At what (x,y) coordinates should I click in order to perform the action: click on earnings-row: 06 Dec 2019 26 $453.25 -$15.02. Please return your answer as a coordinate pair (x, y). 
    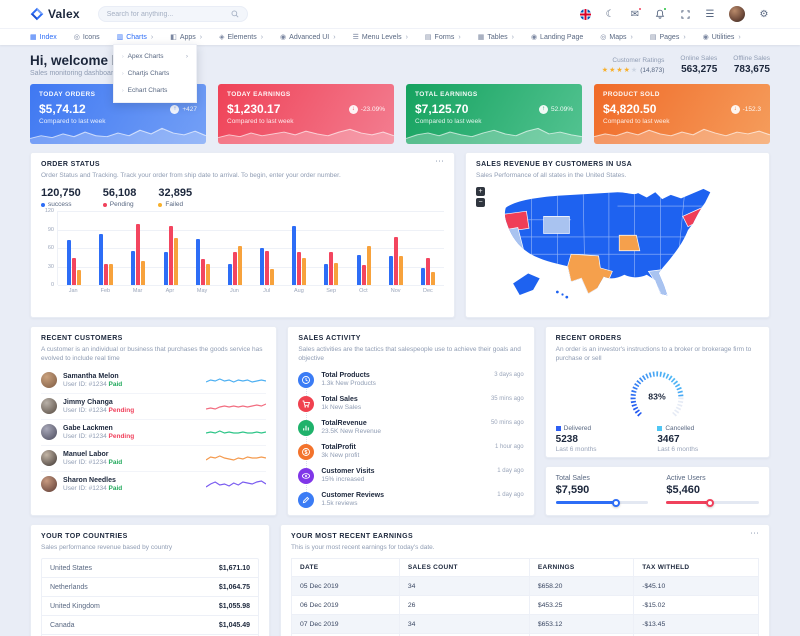
    Looking at the image, I should click on (525, 605).